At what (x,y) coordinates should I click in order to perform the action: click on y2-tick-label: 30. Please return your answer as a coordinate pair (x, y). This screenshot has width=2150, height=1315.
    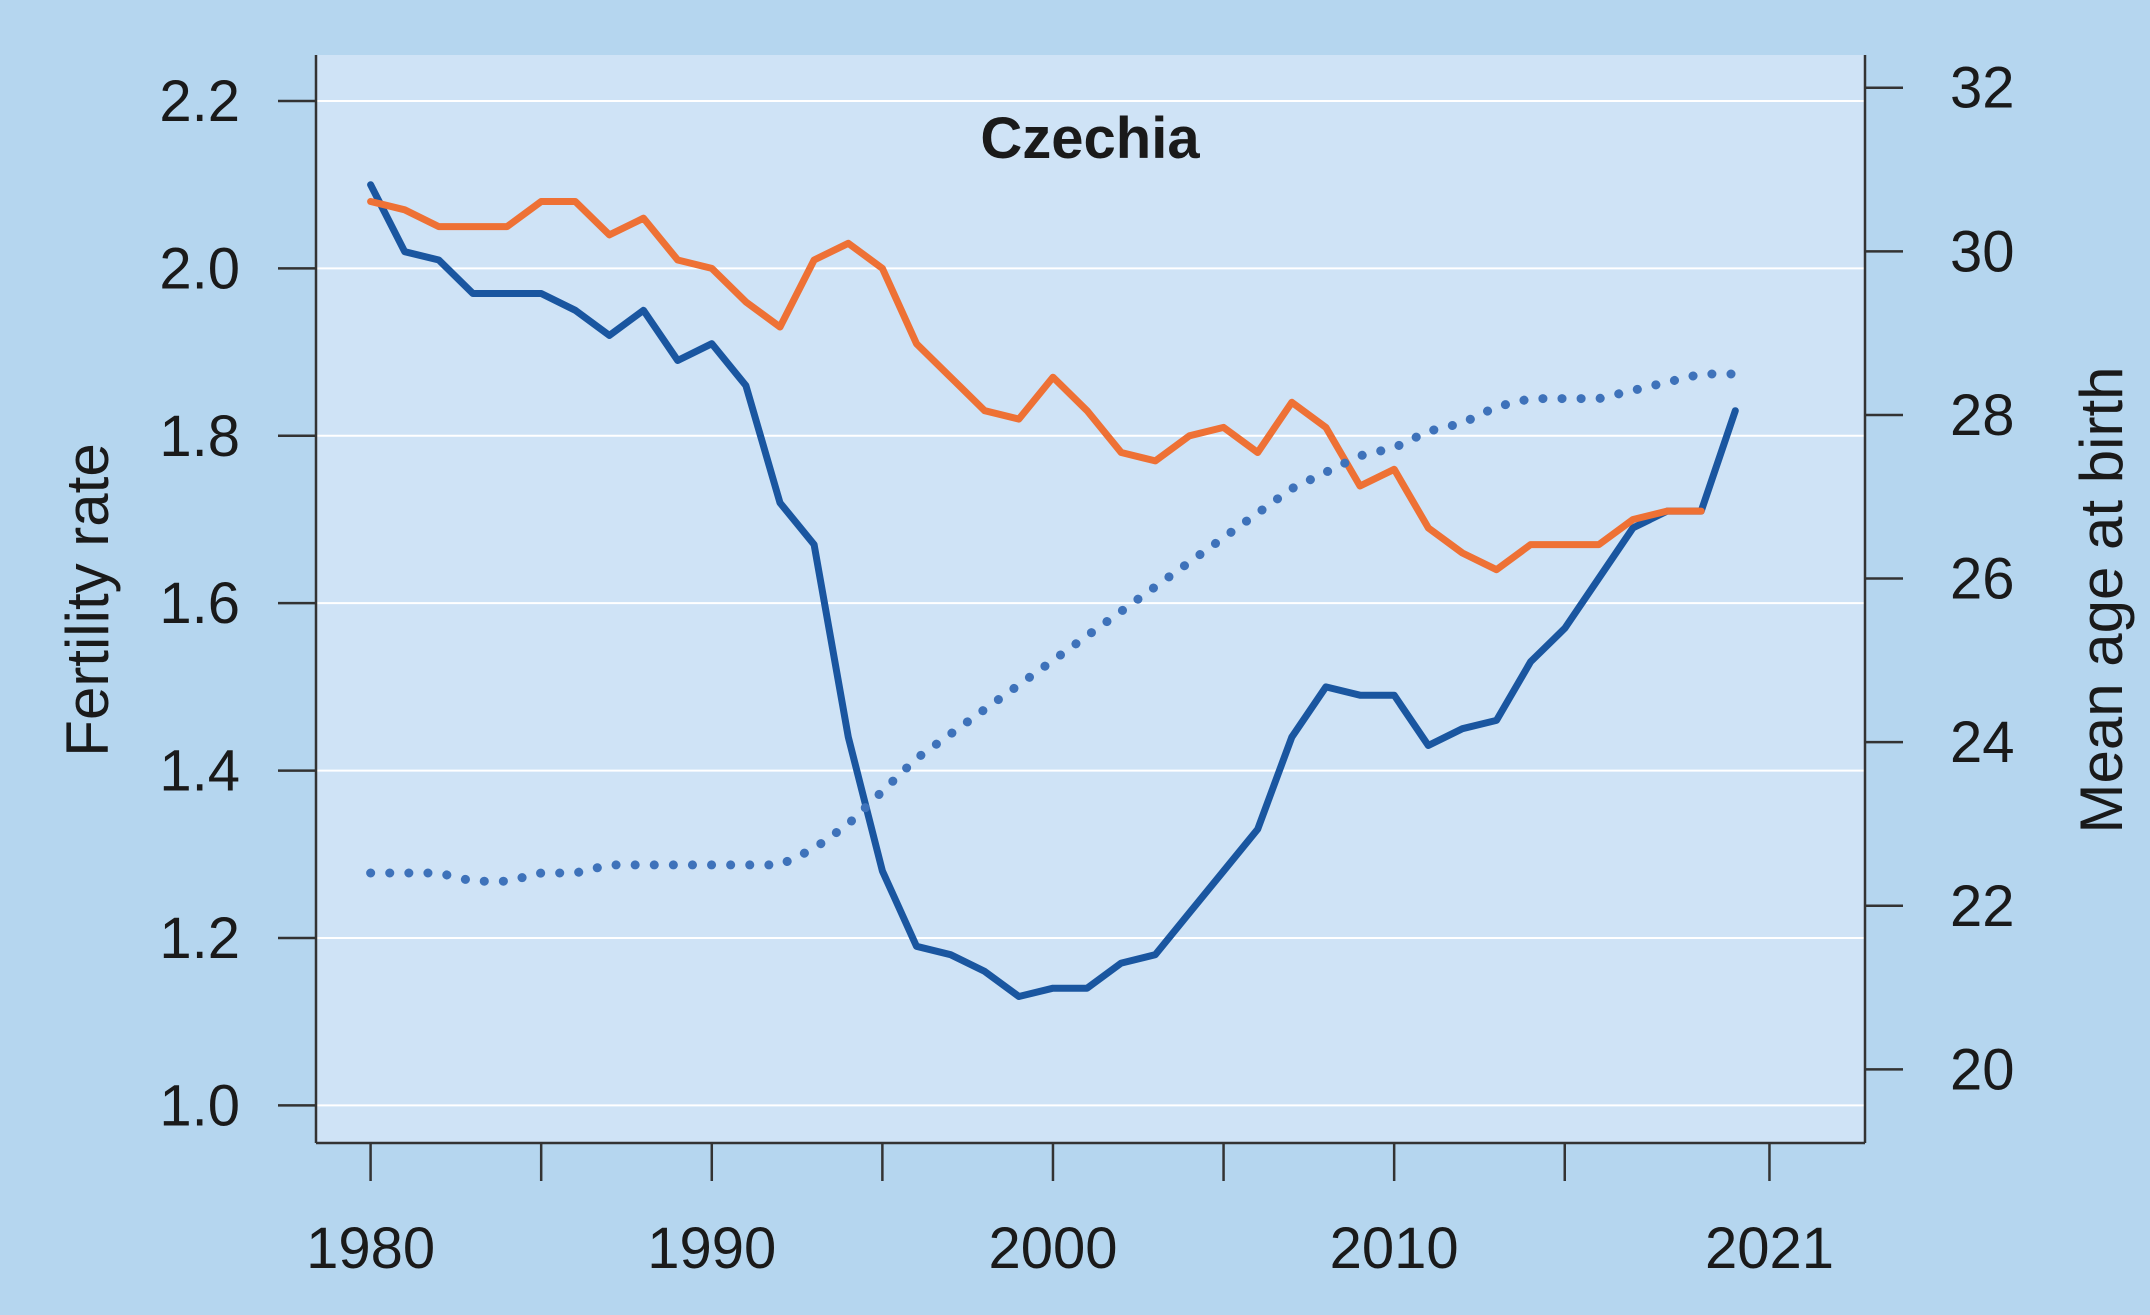
    Looking at the image, I should click on (1982, 251).